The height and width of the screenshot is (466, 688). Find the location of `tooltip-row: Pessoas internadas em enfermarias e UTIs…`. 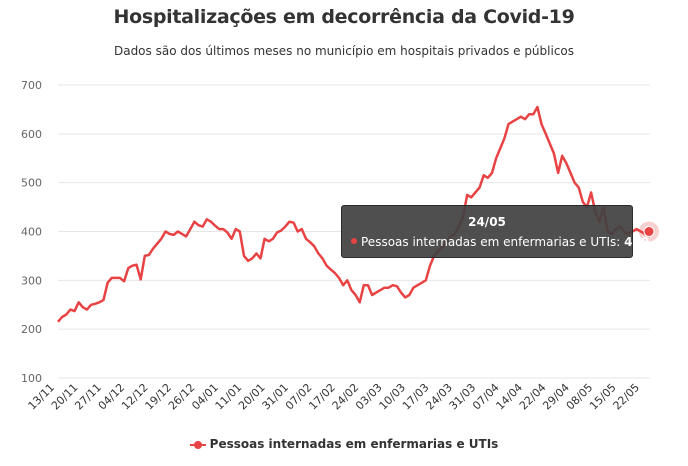

tooltip-row: Pessoas internadas em enfermarias e UTIs… is located at coordinates (500, 242).